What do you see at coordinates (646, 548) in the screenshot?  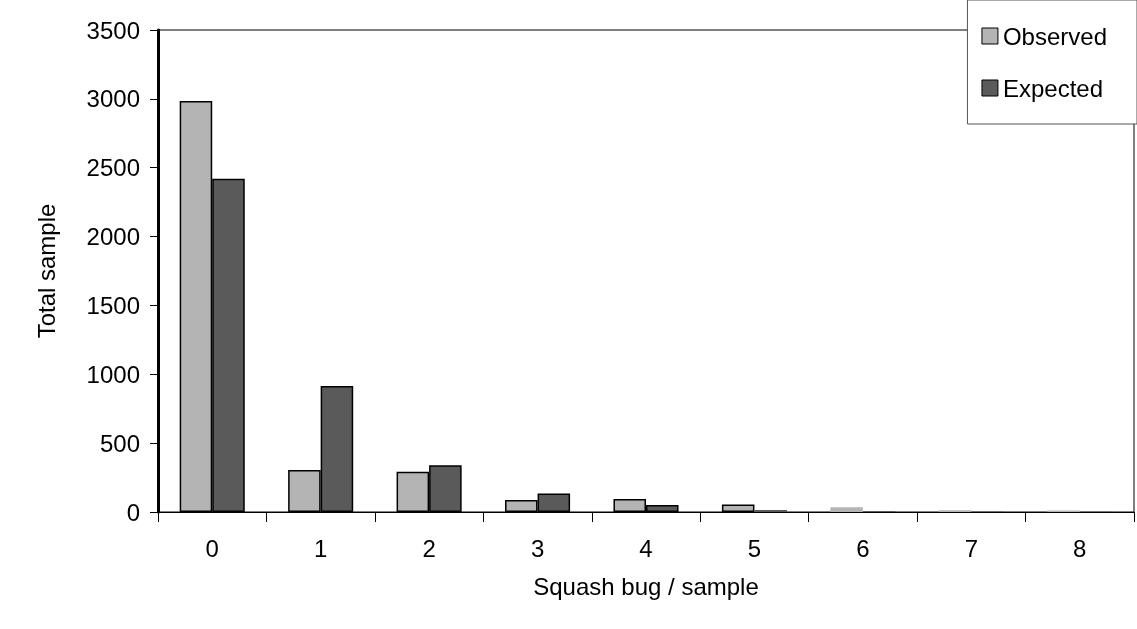 I see `x-tick-label: 4` at bounding box center [646, 548].